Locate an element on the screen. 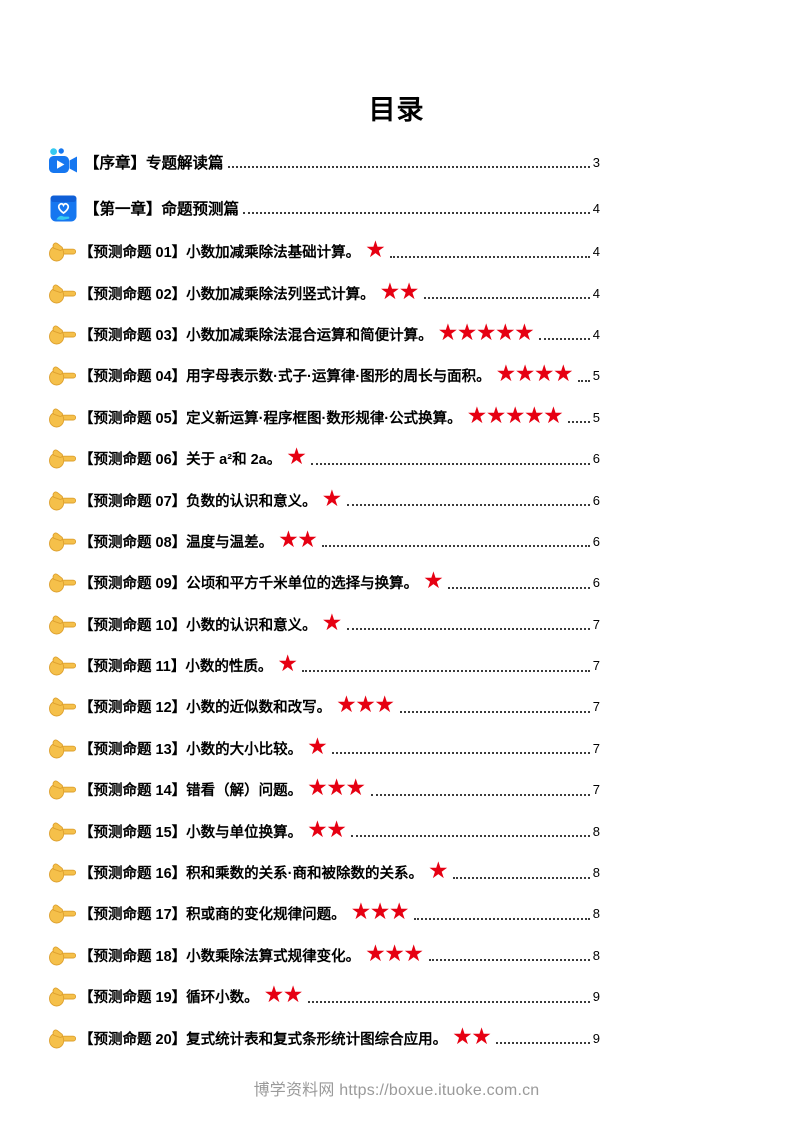  toc-item-row: 【预测命题 01】小数加减乘除法基础计算。 ★ 4 is located at coordinates (324, 251).